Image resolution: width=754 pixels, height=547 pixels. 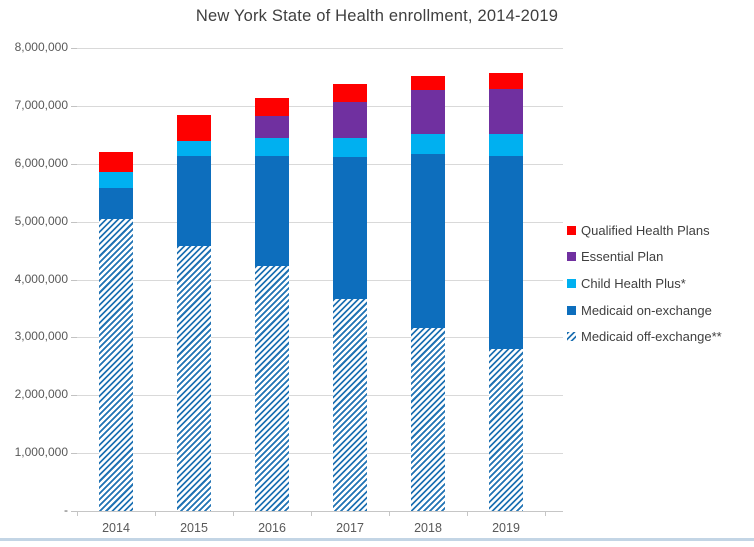 What do you see at coordinates (41, 162) in the screenshot?
I see `y-axis-label: 6,000,000` at bounding box center [41, 162].